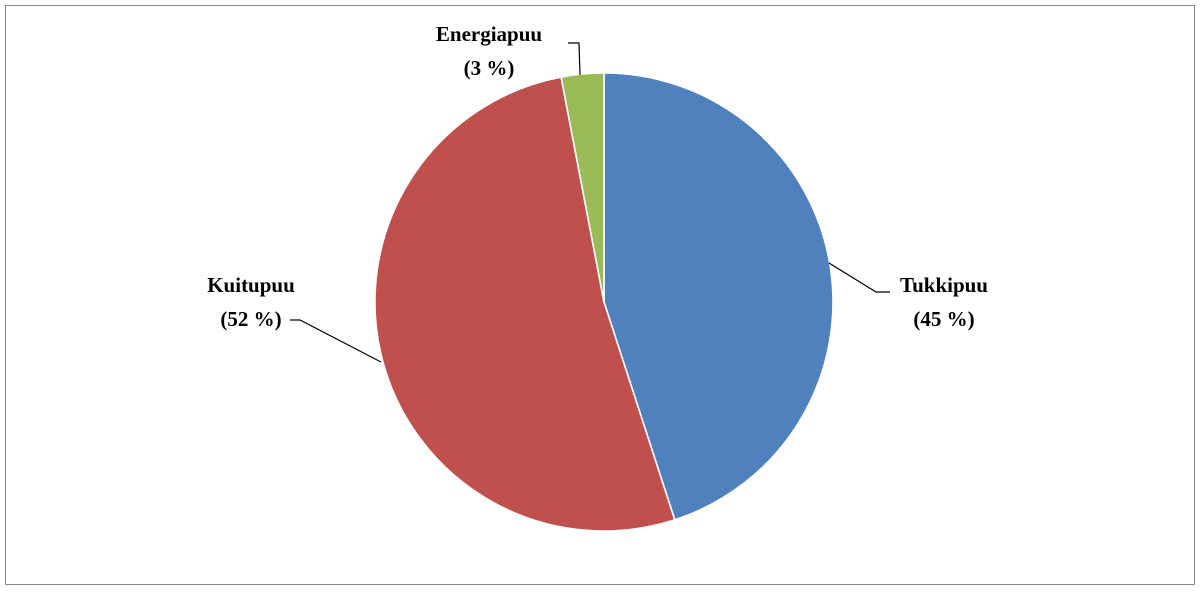  I want to click on slice-label-kuitupuu: Kuitupuu, so click(251, 285).